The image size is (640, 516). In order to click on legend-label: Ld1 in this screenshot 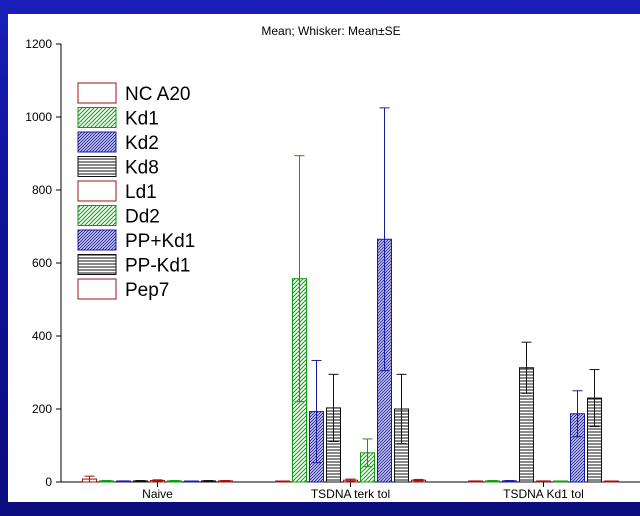, I will do `click(141, 192)`.